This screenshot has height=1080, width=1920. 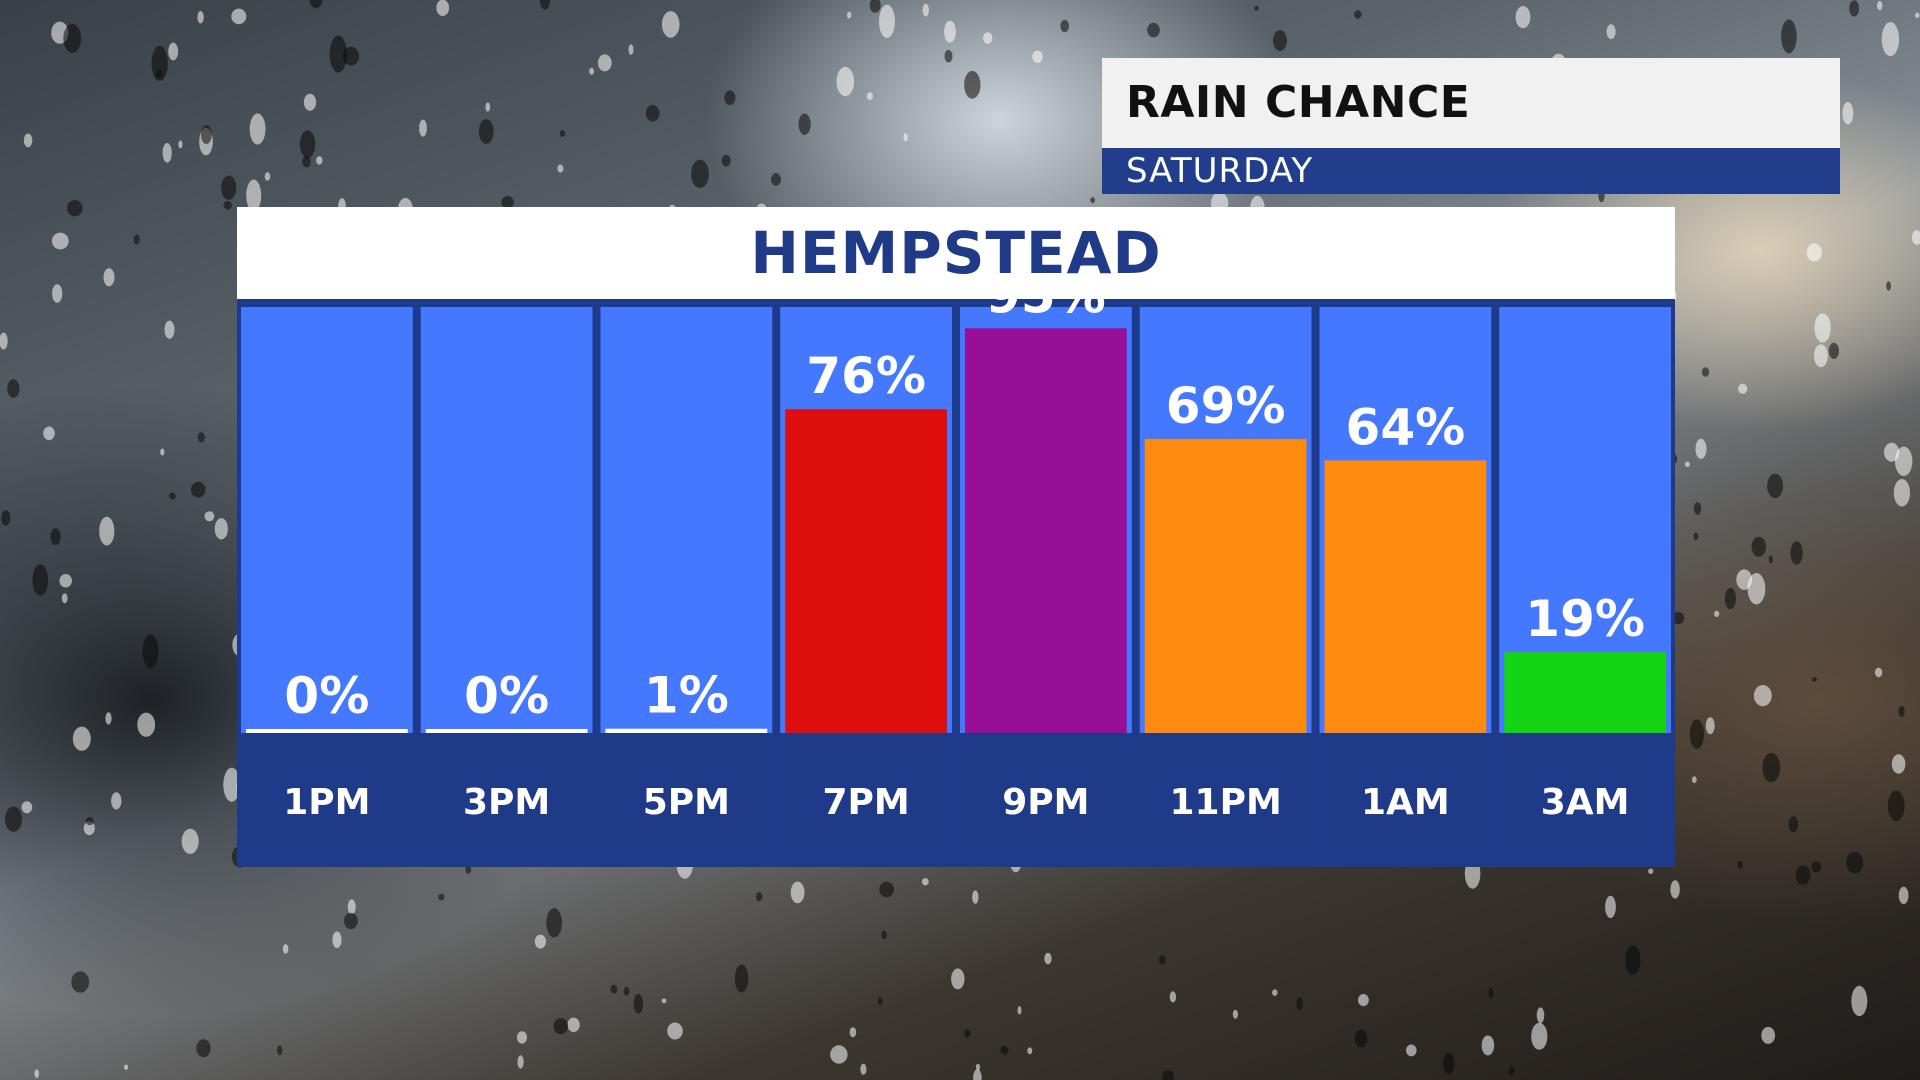 What do you see at coordinates (1585, 802) in the screenshot?
I see `category-label: 3AM` at bounding box center [1585, 802].